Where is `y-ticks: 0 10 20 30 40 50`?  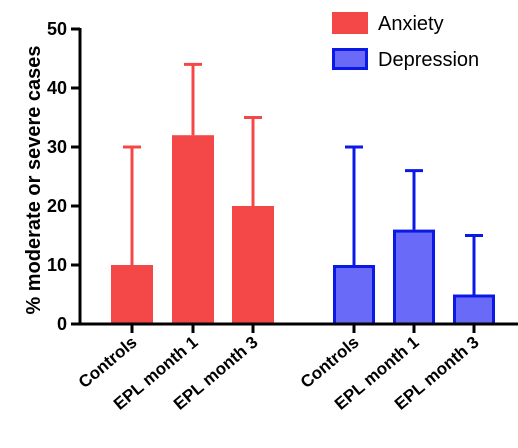
y-ticks: 0 10 20 30 40 50 is located at coordinates (63, 176).